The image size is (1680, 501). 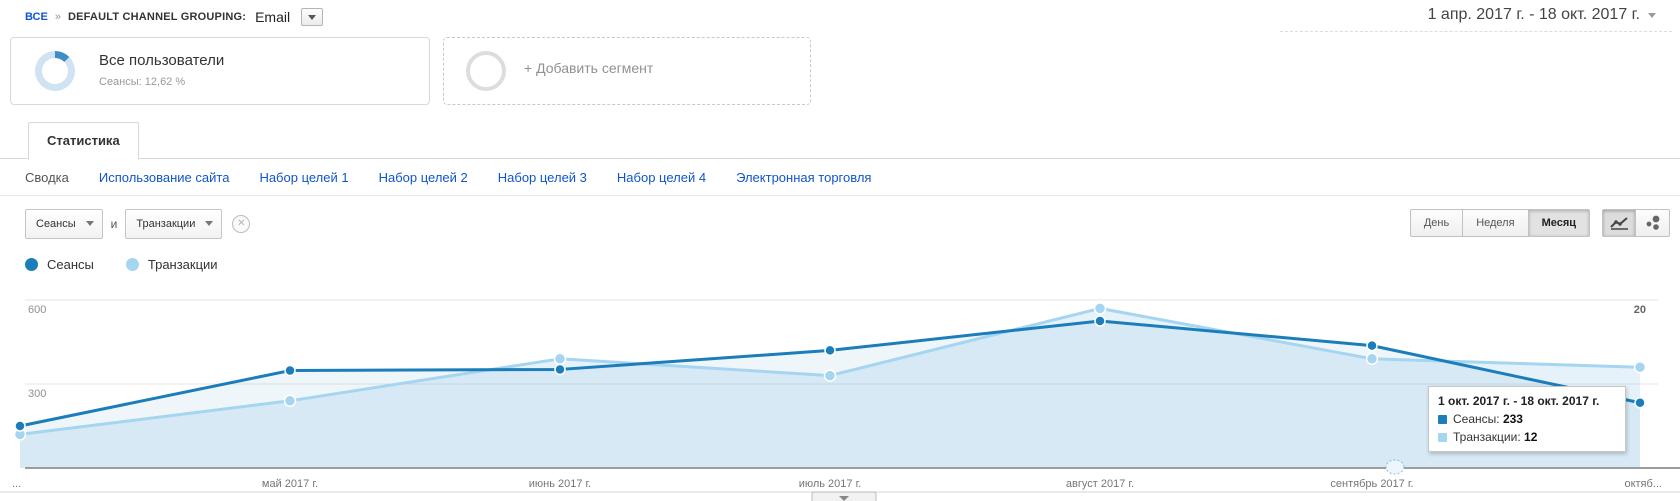 I want to click on secondary-metric-label: Транзакции, so click(x=166, y=224).